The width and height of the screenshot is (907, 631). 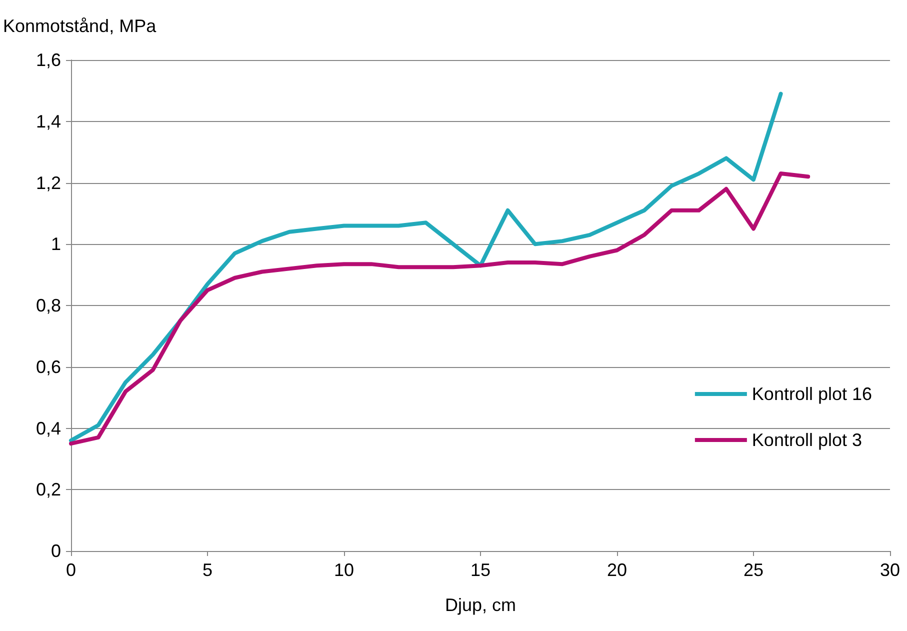 What do you see at coordinates (48, 490) in the screenshot?
I see `y-tick-label: 0,2` at bounding box center [48, 490].